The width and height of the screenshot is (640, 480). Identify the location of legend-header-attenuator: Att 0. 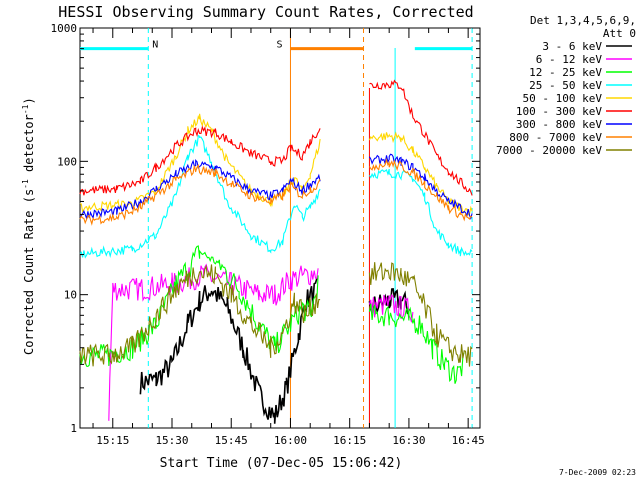
(619, 33).